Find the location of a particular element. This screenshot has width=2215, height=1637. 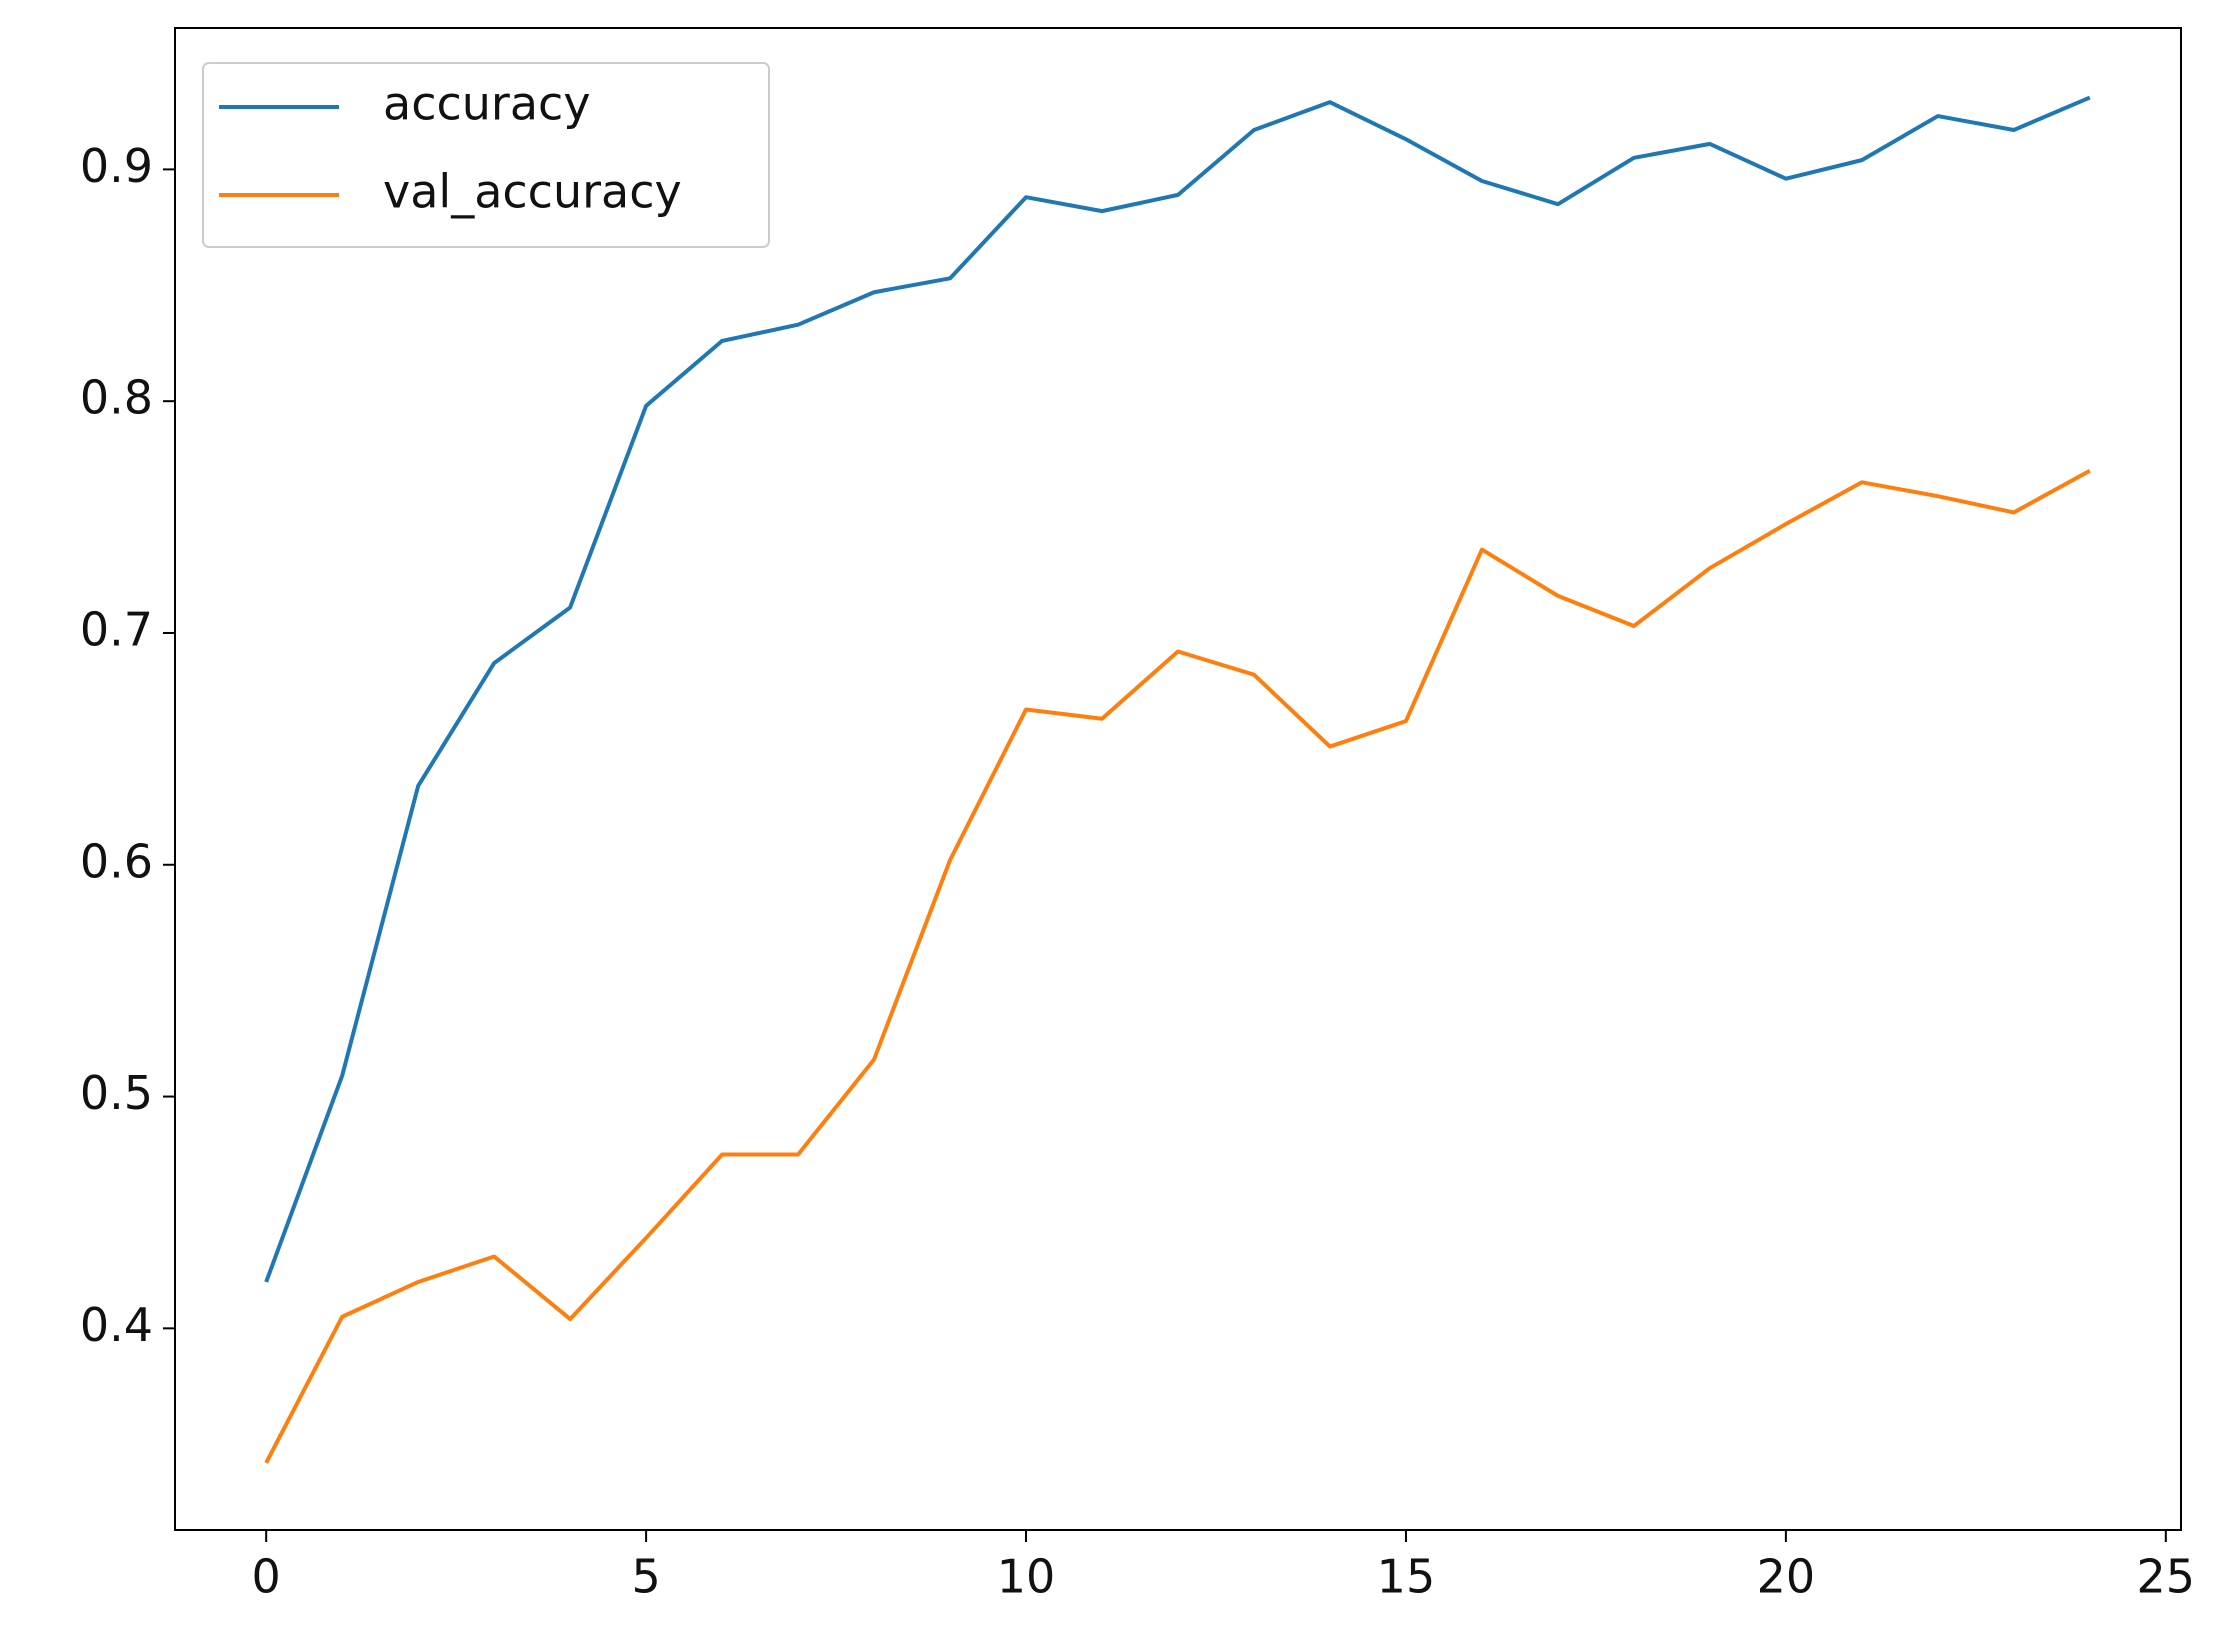

y-tick-label: 0.4 is located at coordinates (116, 1325).